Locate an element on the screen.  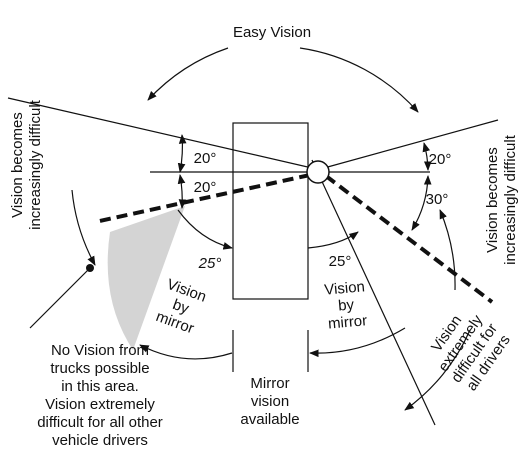
pointer is located at coordinates (60, 298).